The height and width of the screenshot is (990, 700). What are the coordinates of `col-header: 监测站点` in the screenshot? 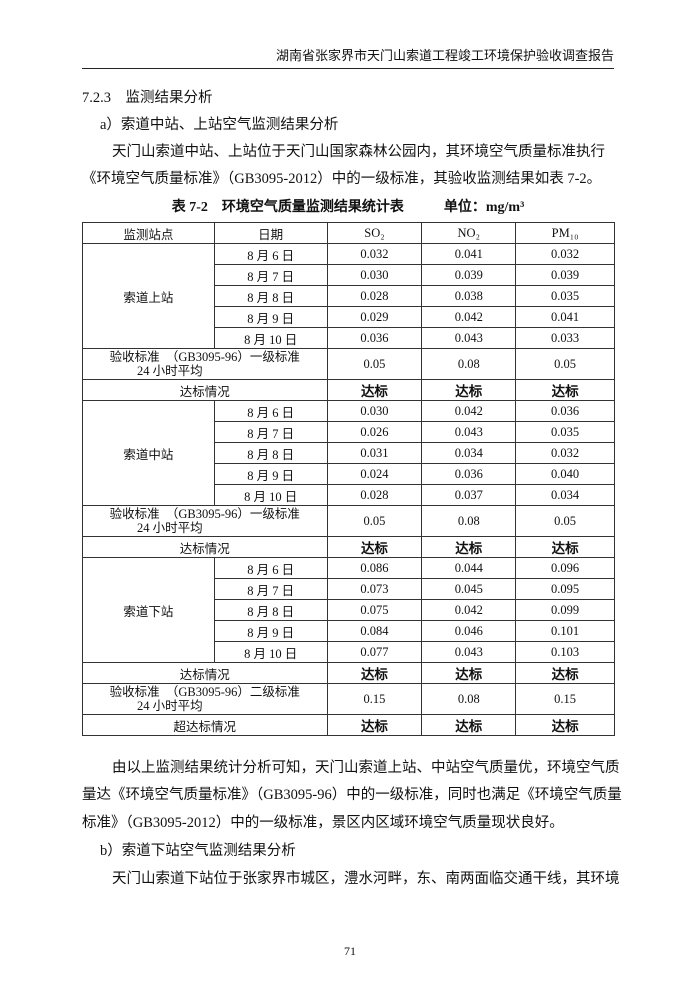 It's located at (148, 233).